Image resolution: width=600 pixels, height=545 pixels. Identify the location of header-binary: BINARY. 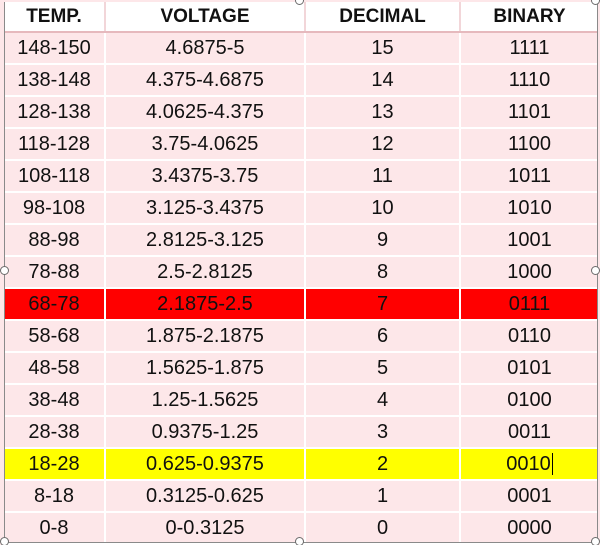
(529, 17).